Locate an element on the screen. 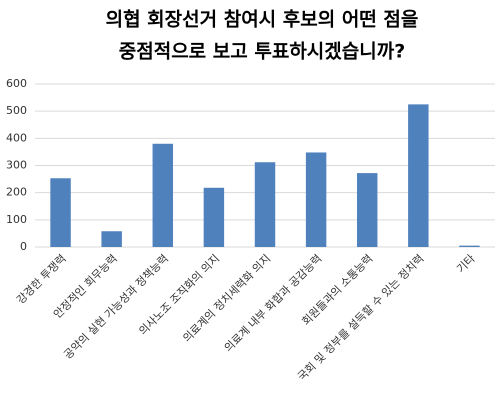 This screenshot has width=500, height=408. y-tick-label: 400 is located at coordinates (16, 137).